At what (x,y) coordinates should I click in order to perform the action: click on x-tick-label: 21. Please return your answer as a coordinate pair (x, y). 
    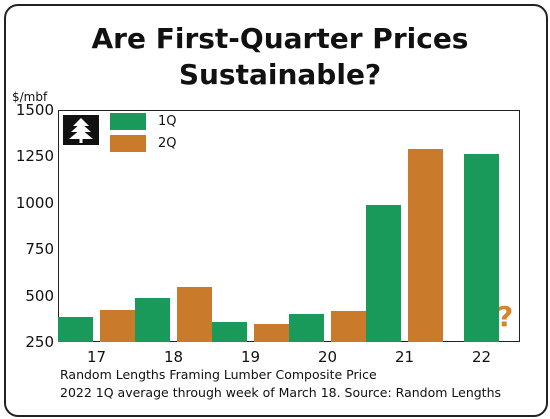
    Looking at the image, I should click on (404, 357).